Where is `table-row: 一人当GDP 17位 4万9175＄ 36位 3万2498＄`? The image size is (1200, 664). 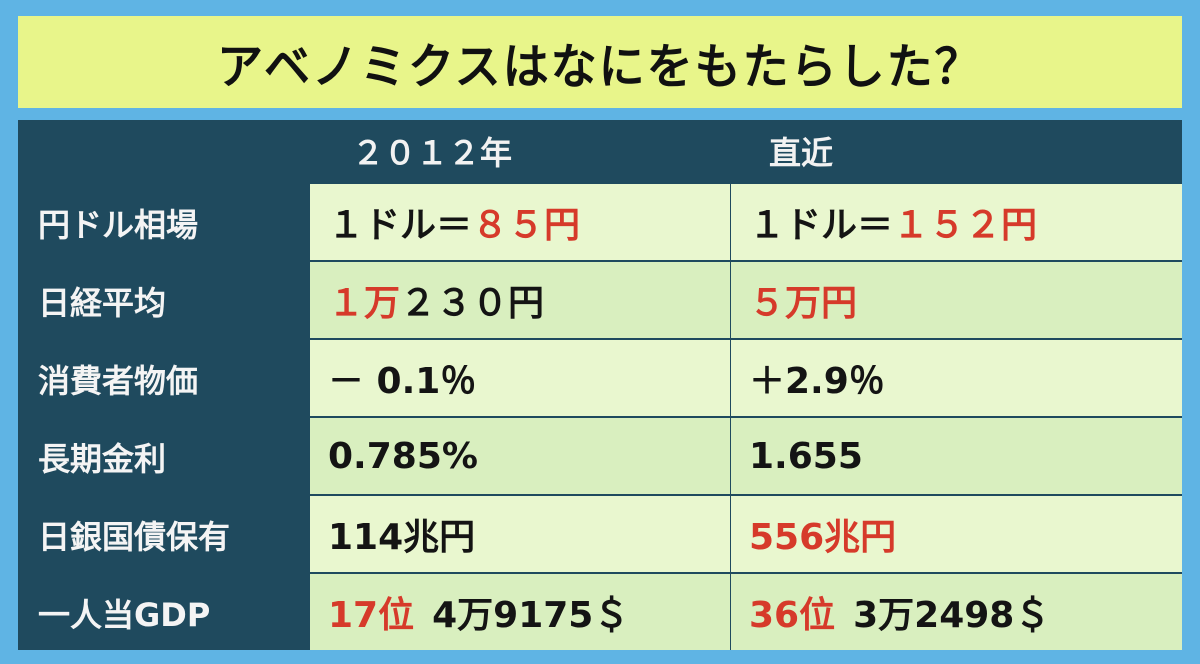 table-row: 一人当GDP 17位 4万9175＄ 36位 3万2498＄ is located at coordinates (600, 613).